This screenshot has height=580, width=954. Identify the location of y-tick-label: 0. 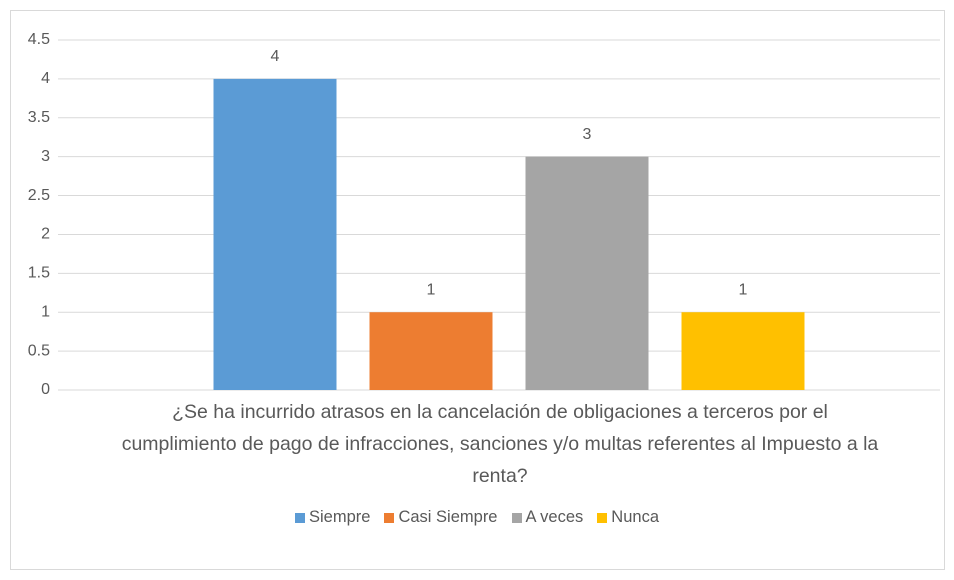
(45, 389).